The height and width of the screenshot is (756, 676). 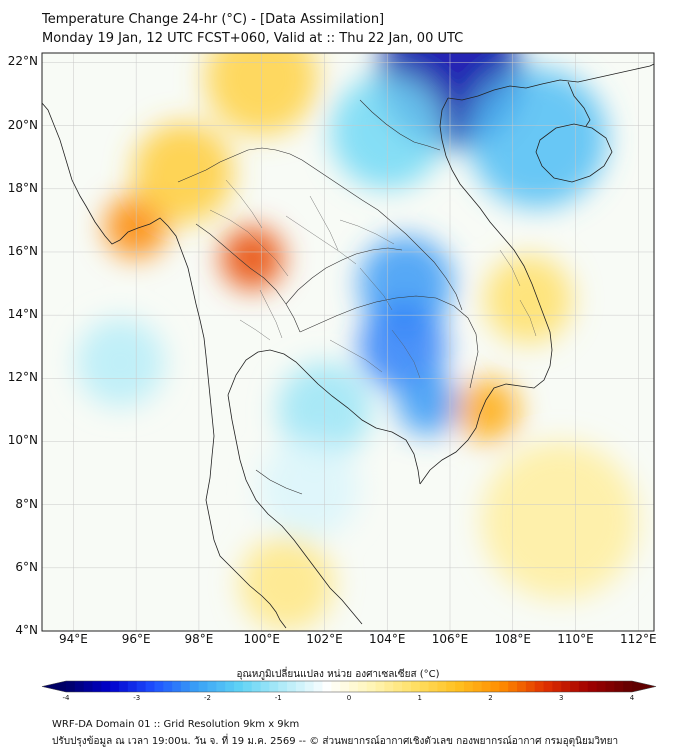 What do you see at coordinates (66, 698) in the screenshot?
I see `colorbar-tick-label: -4` at bounding box center [66, 698].